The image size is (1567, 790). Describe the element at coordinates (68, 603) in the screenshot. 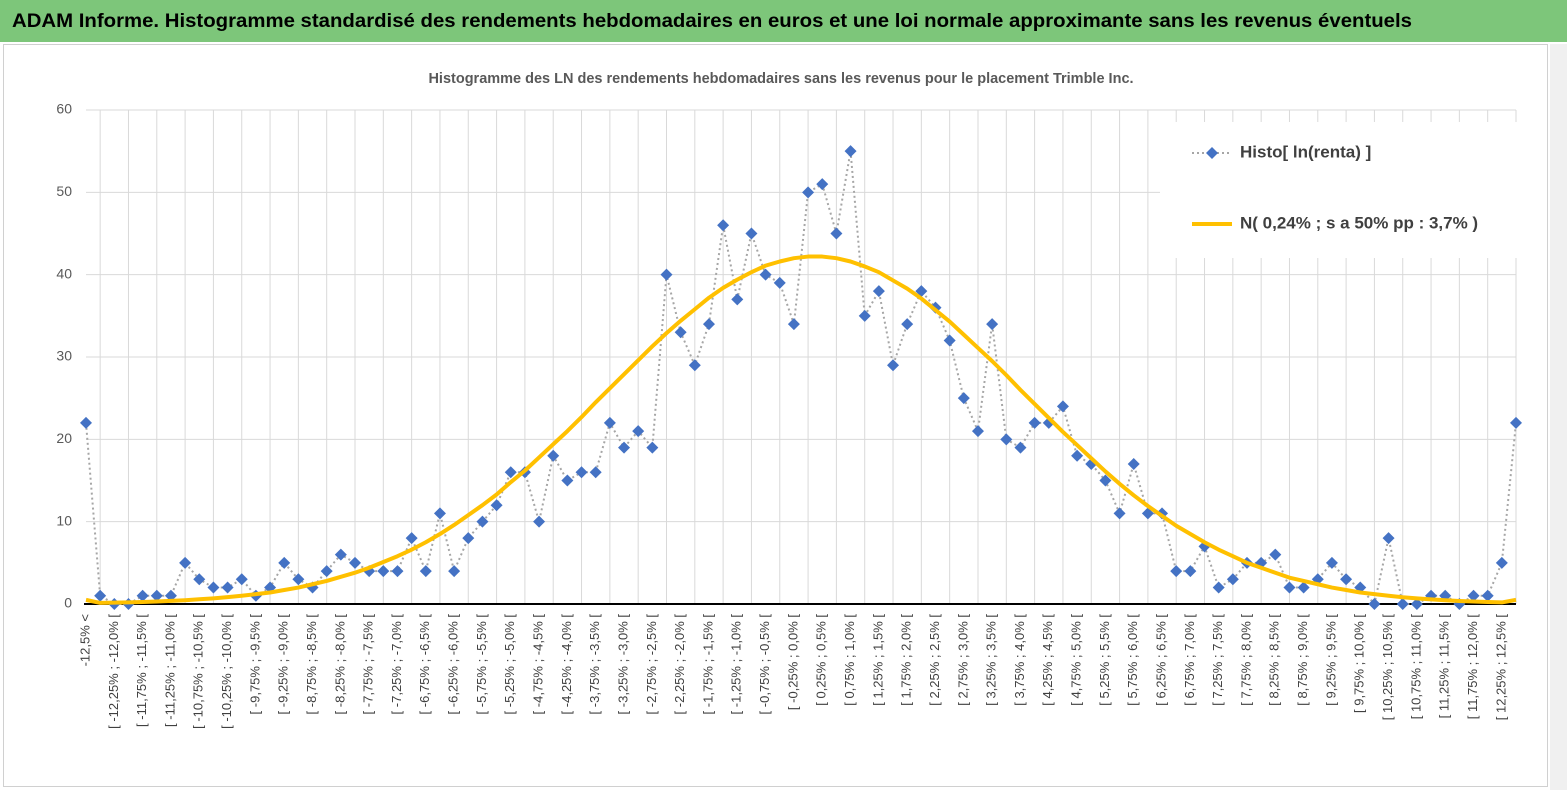

I see `y-tick-label: 0` at that location.